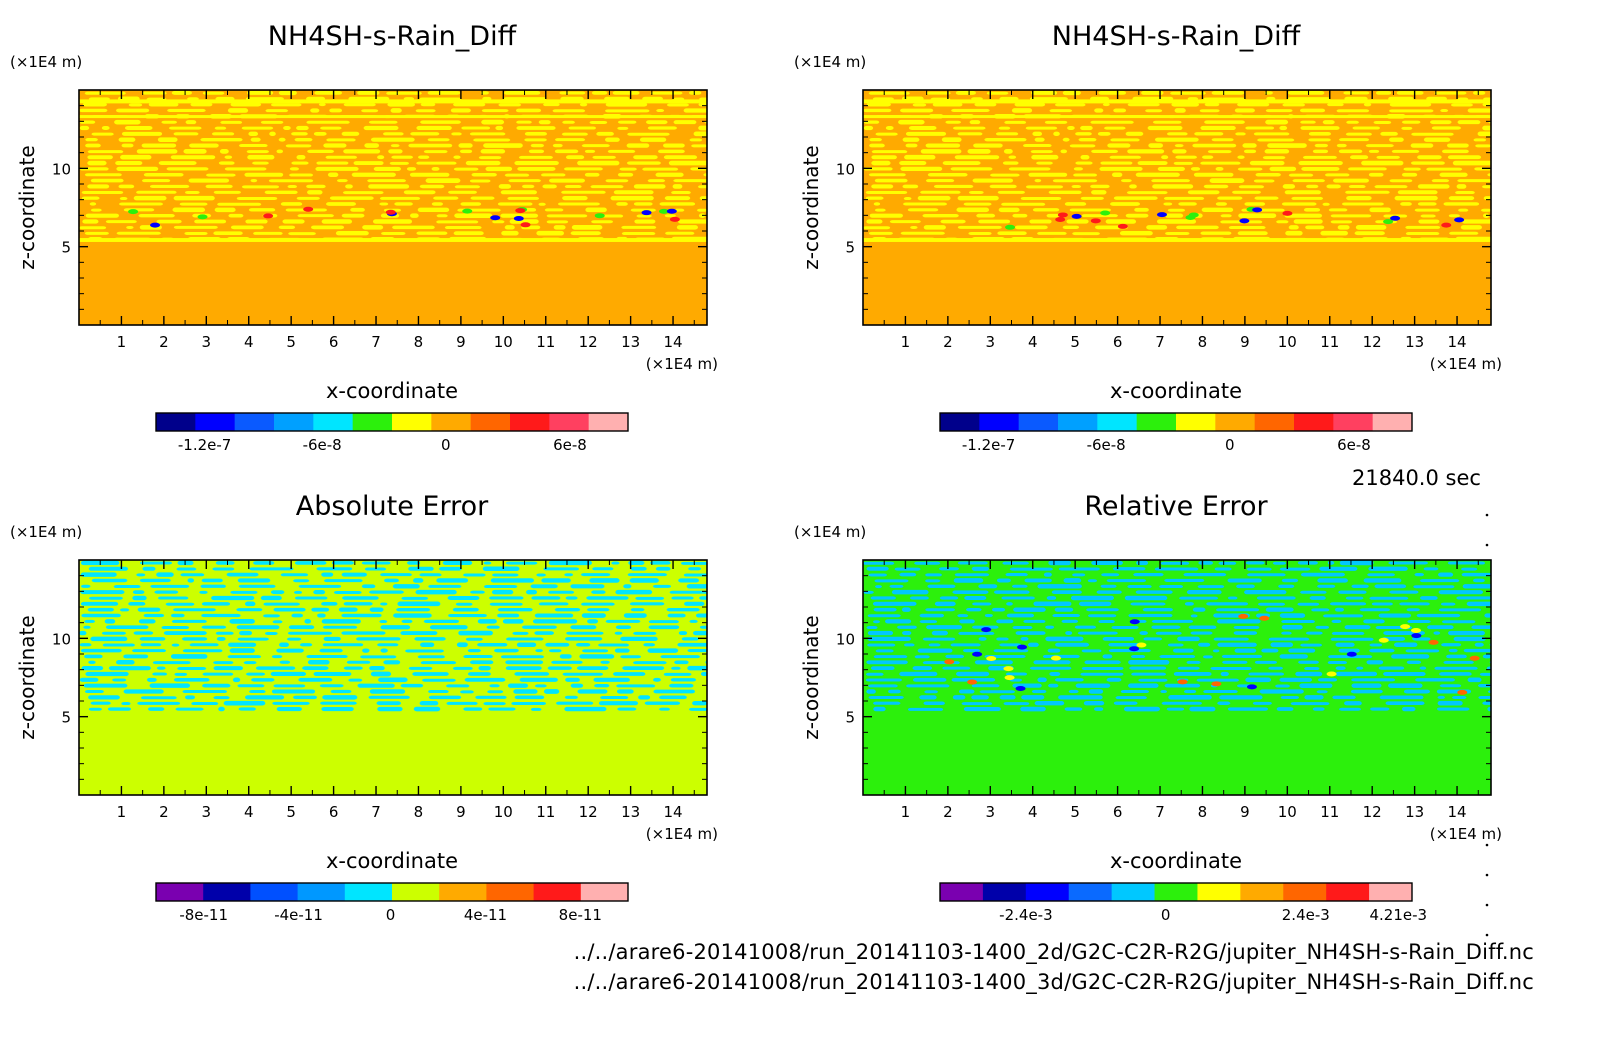 This screenshot has width=1604, height=1054. Describe the element at coordinates (845, 169) in the screenshot. I see `y-tick-label: 10` at that location.